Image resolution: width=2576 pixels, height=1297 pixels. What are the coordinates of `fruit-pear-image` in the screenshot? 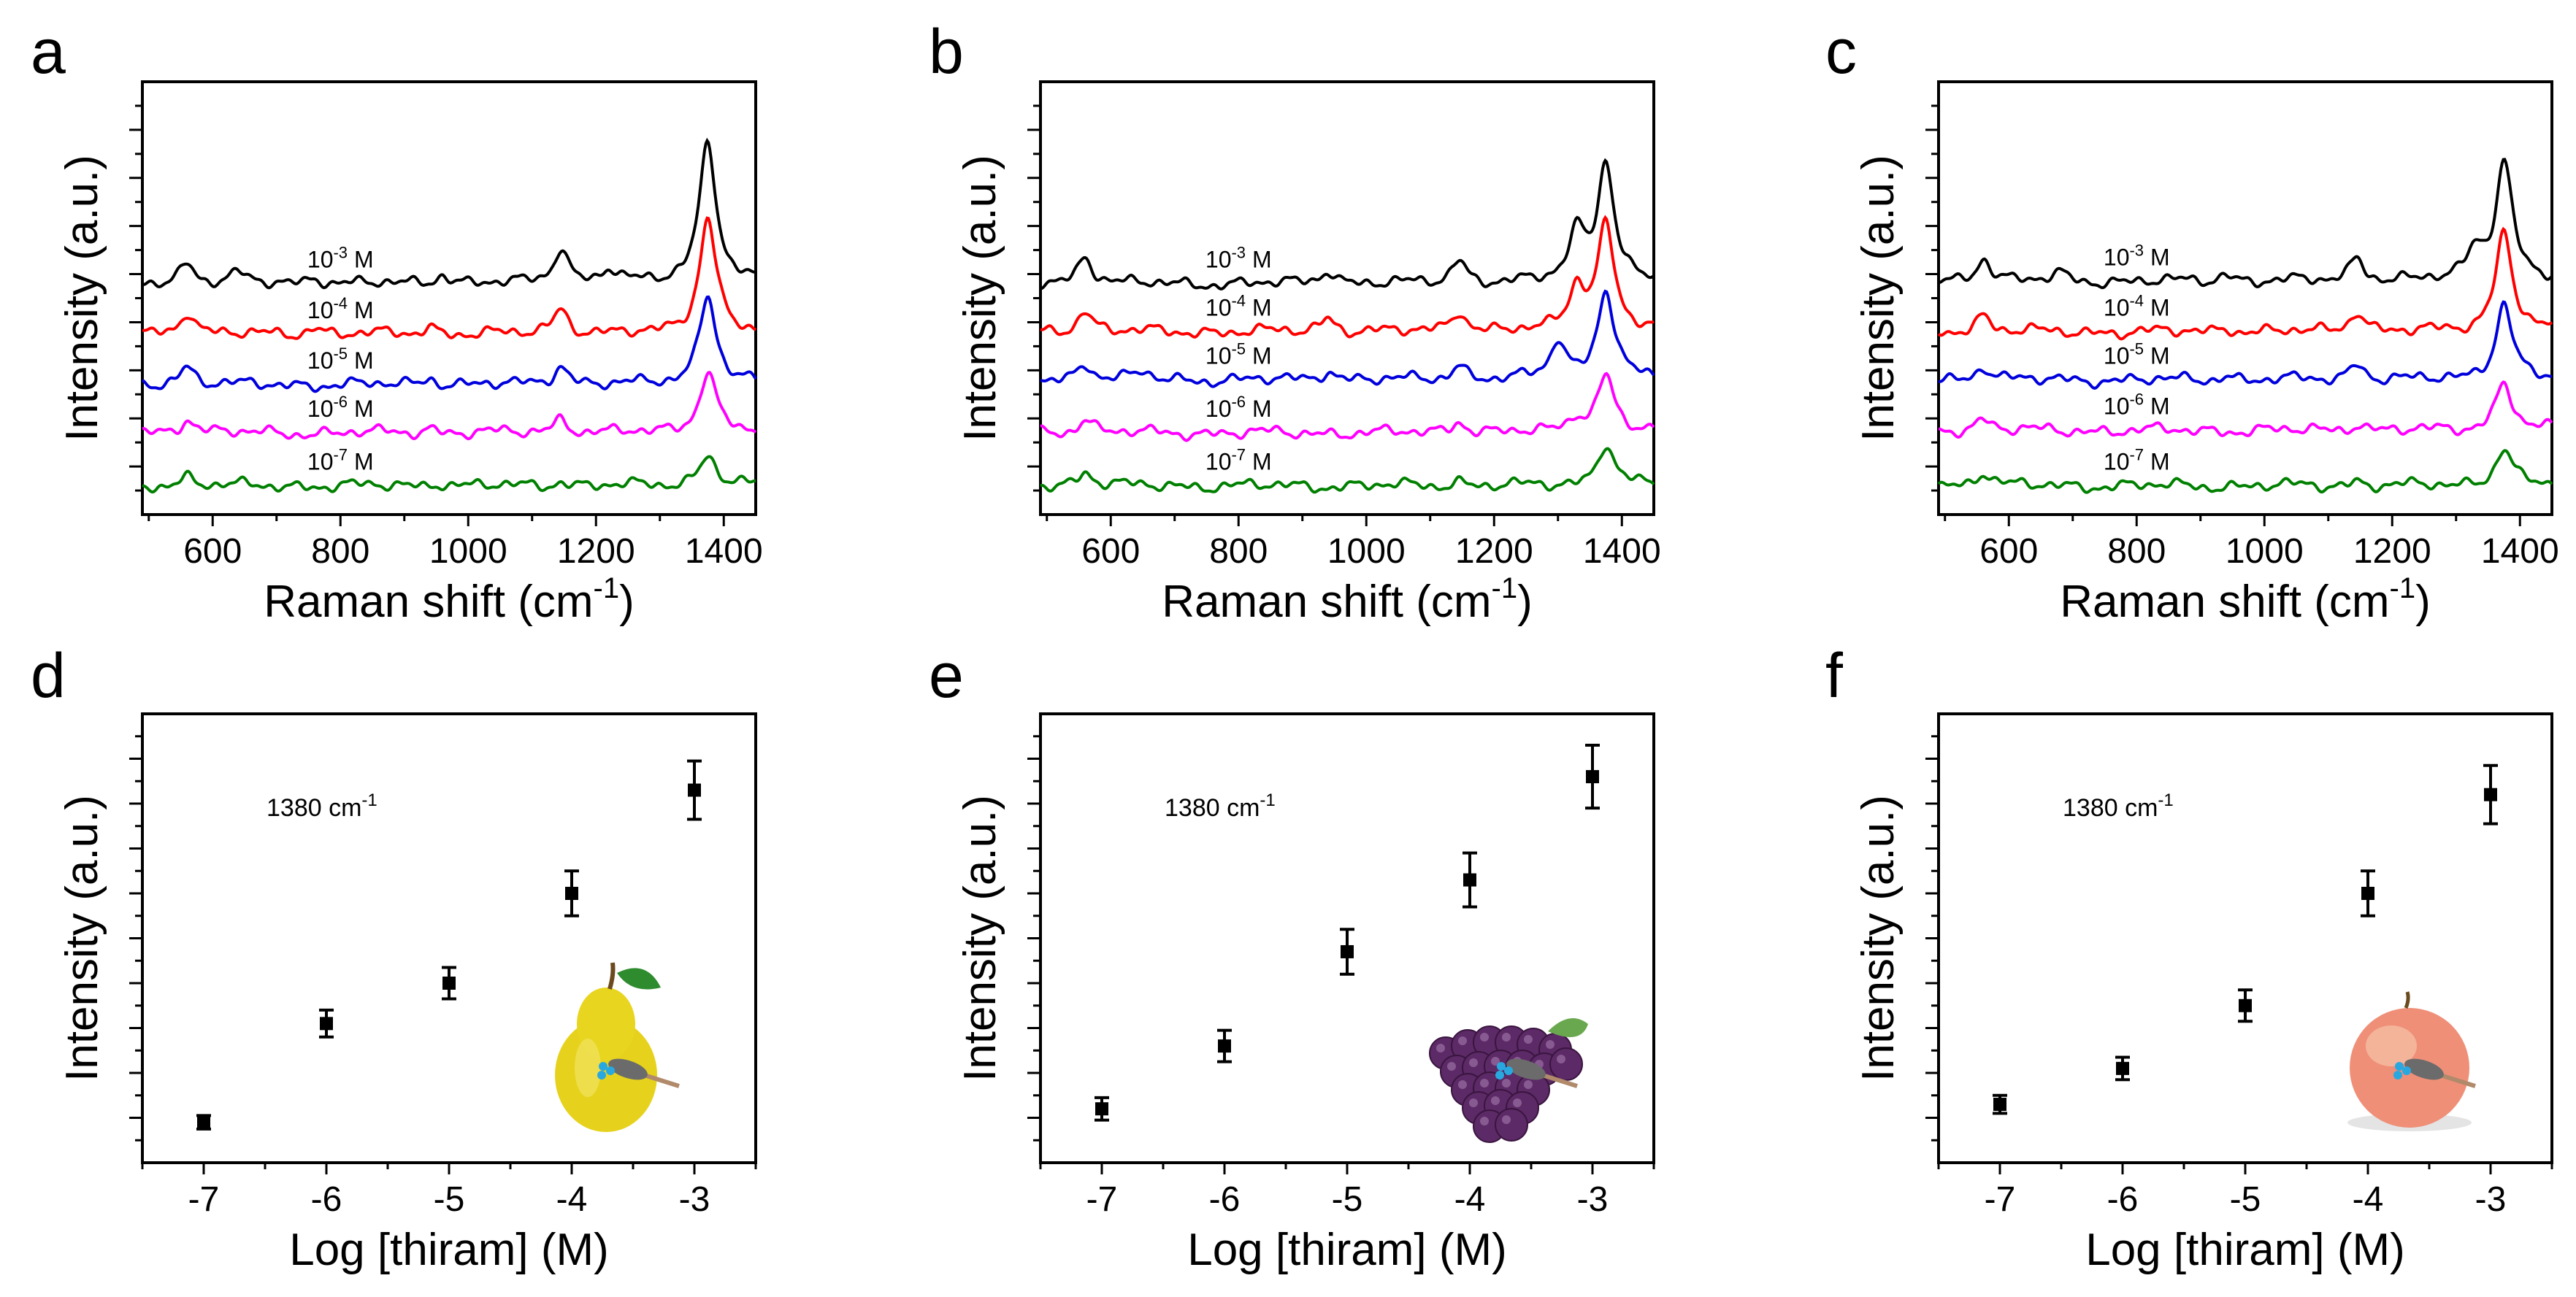 It's located at (617, 1047).